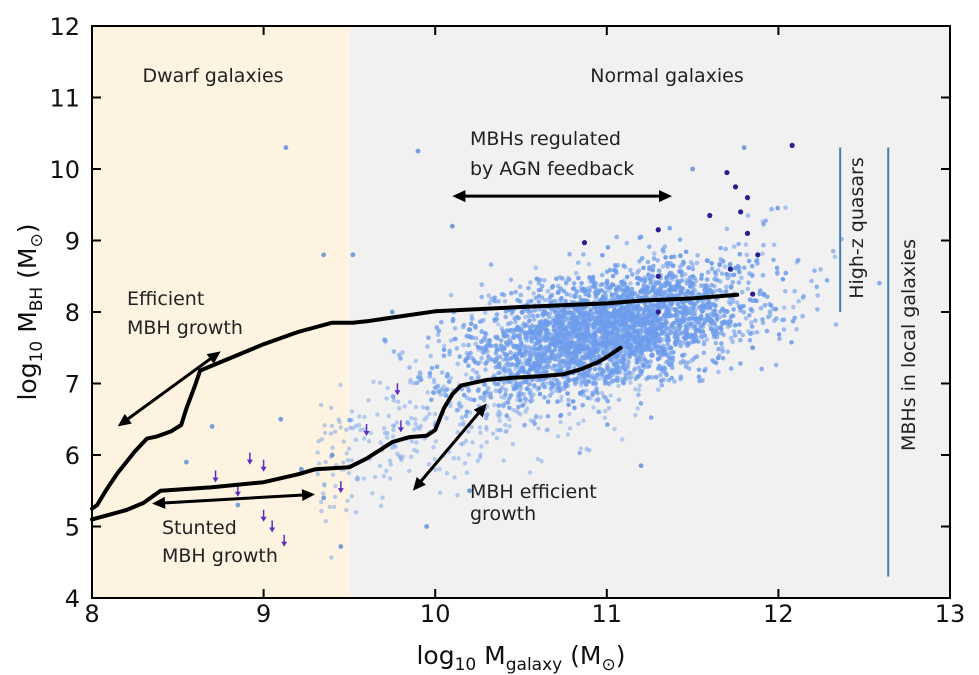 The height and width of the screenshot is (675, 979). I want to click on upper-limit-markers, so click(308, 465).